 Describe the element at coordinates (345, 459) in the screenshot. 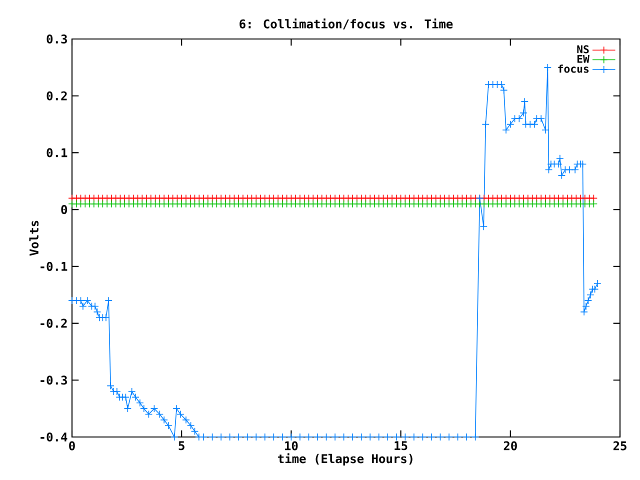

I see `x-axis-title: time (Elapse Hours)` at that location.